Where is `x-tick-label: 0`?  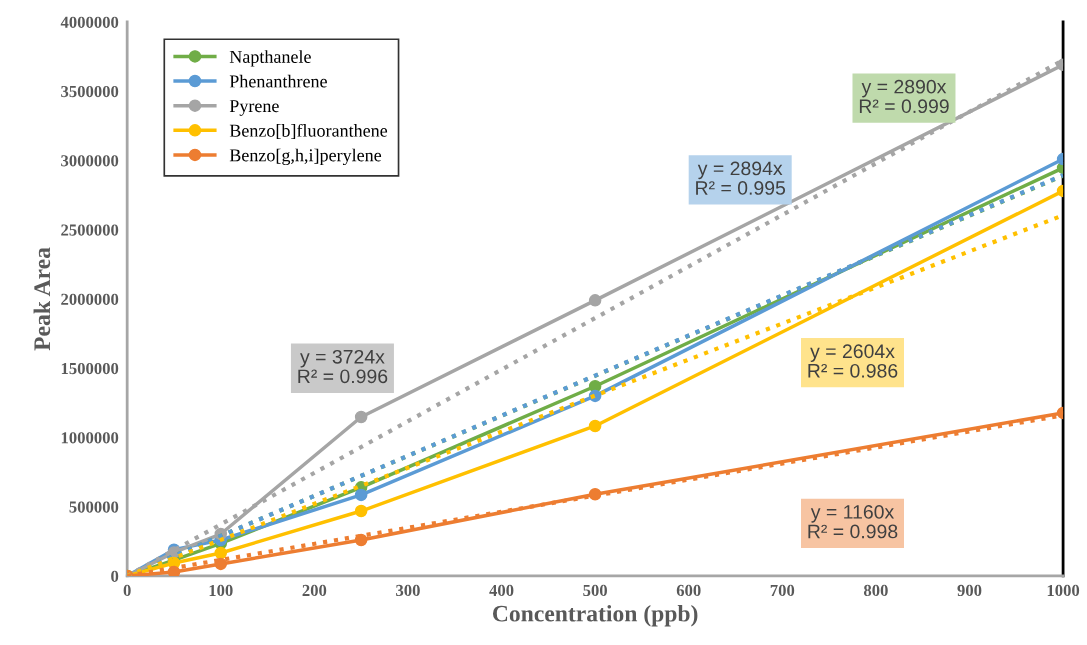 x-tick-label: 0 is located at coordinates (127, 590).